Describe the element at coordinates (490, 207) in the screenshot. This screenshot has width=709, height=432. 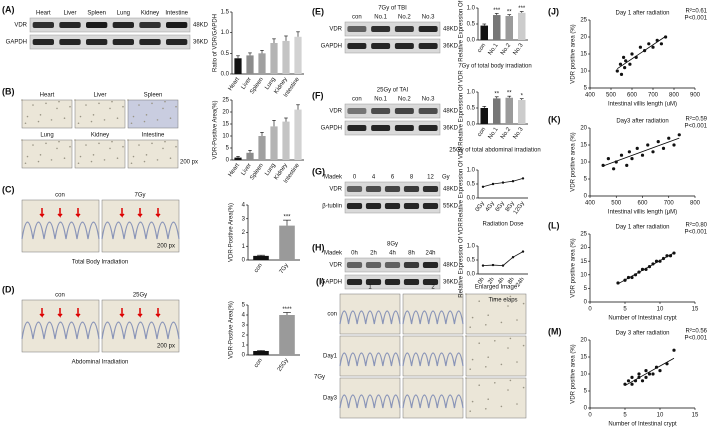
I see `x-tick-label: 4Gy` at that location.